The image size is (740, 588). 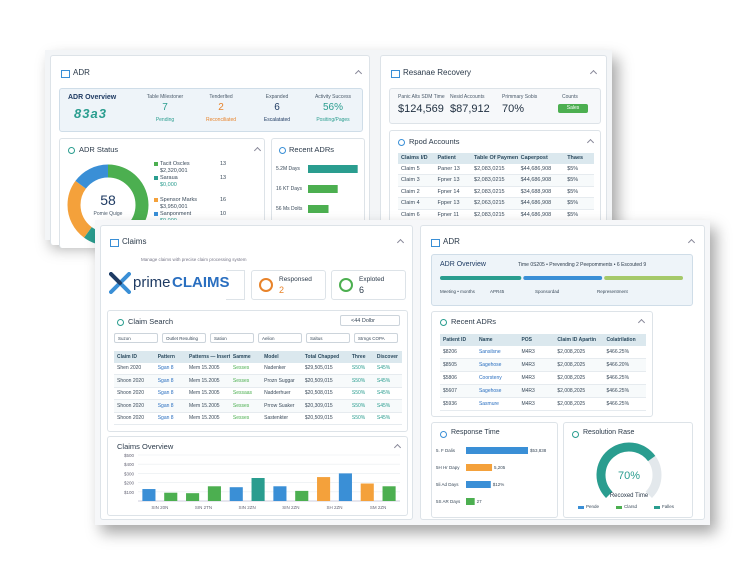 What do you see at coordinates (277, 120) in the screenshot?
I see `stat-sub: Escalatated` at bounding box center [277, 120].